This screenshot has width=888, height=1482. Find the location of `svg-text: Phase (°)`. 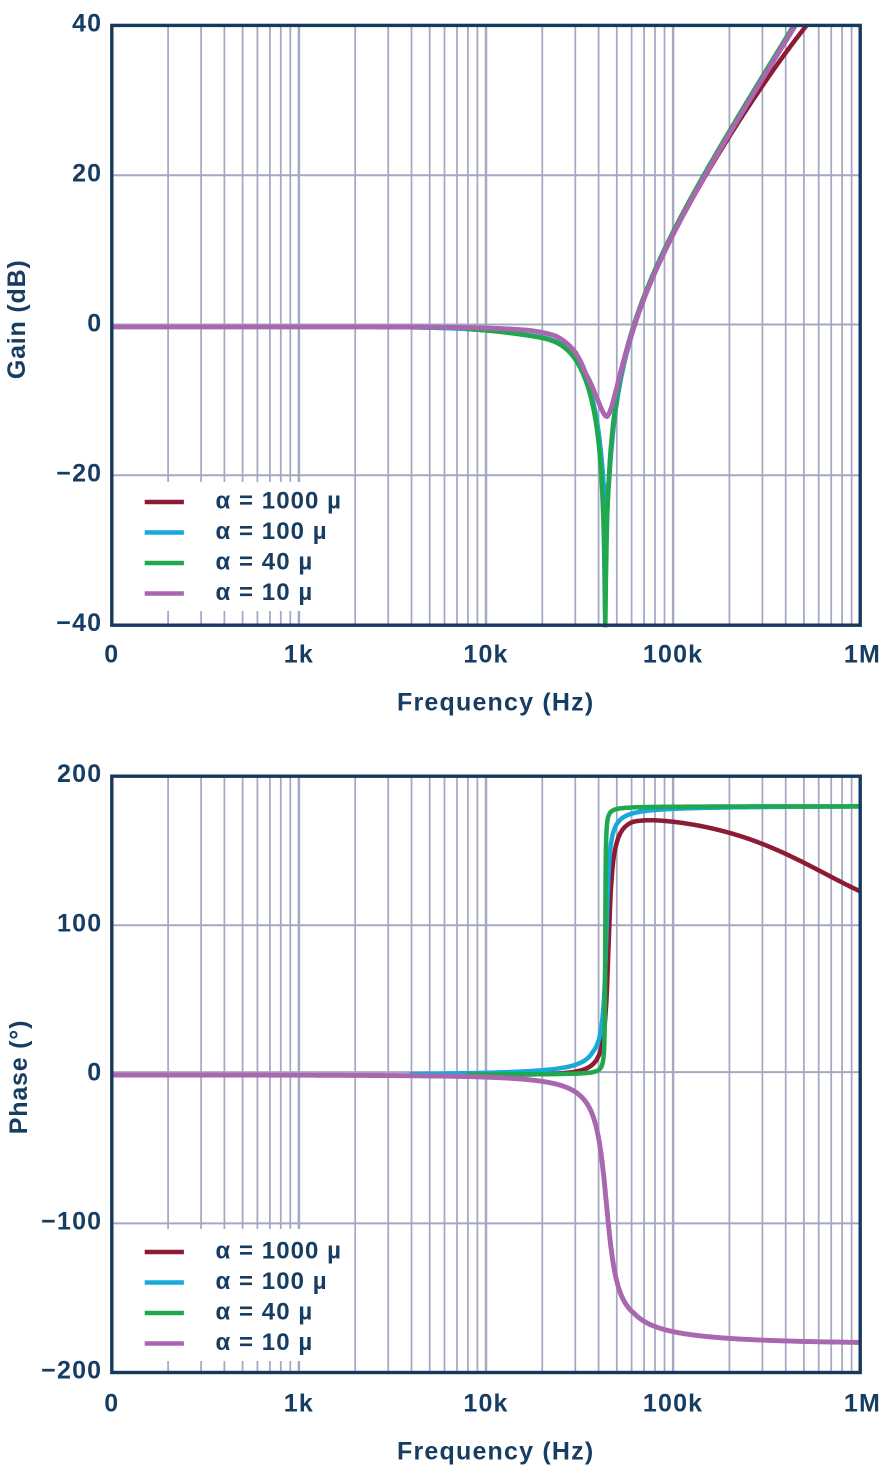

svg-text: Phase (°) is located at coordinates (19, 1077).